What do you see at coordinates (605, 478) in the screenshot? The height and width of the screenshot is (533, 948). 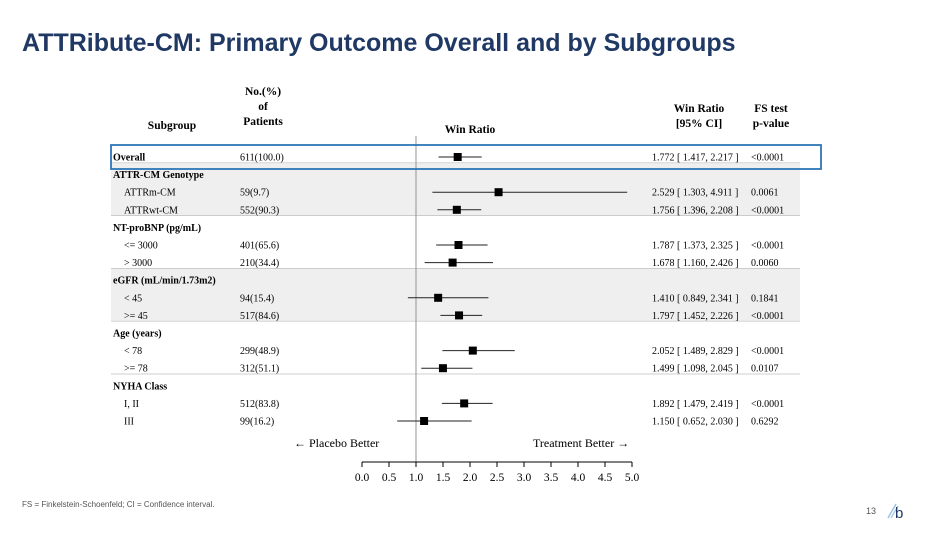 I see `x-tick-label: 4.5` at bounding box center [605, 478].